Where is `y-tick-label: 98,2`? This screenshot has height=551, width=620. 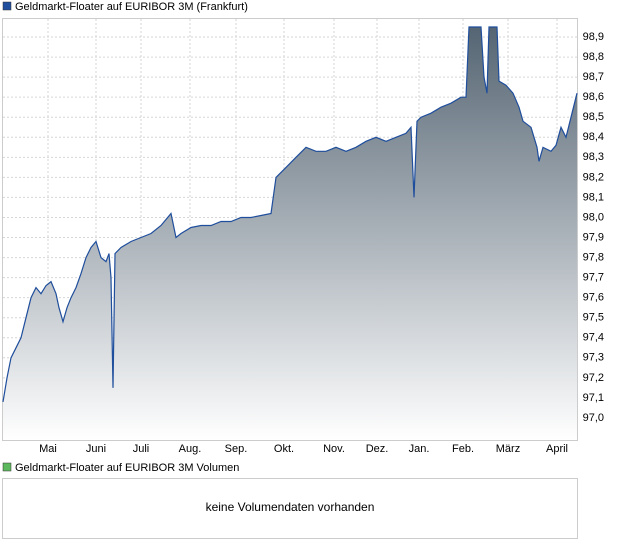 y-tick-label: 98,2 is located at coordinates (593, 177).